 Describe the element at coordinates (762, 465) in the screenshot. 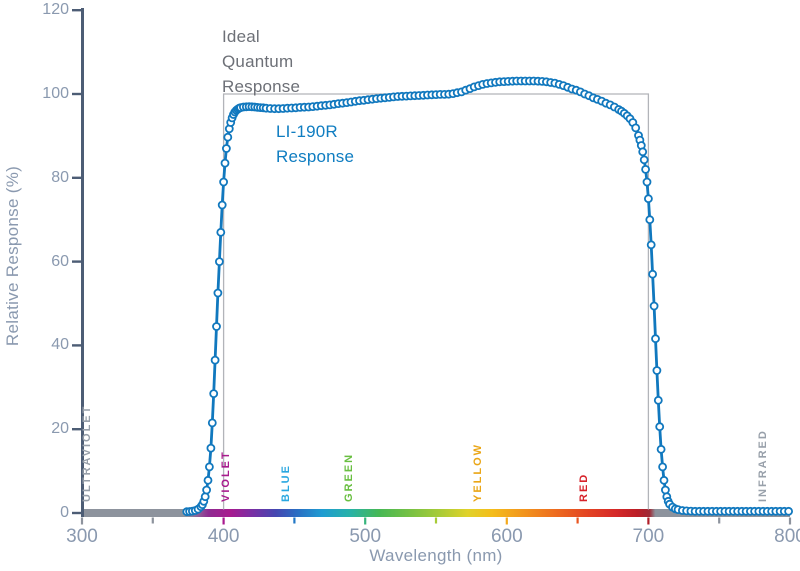

I see `spectrum-label-infrared: INFRARED` at that location.